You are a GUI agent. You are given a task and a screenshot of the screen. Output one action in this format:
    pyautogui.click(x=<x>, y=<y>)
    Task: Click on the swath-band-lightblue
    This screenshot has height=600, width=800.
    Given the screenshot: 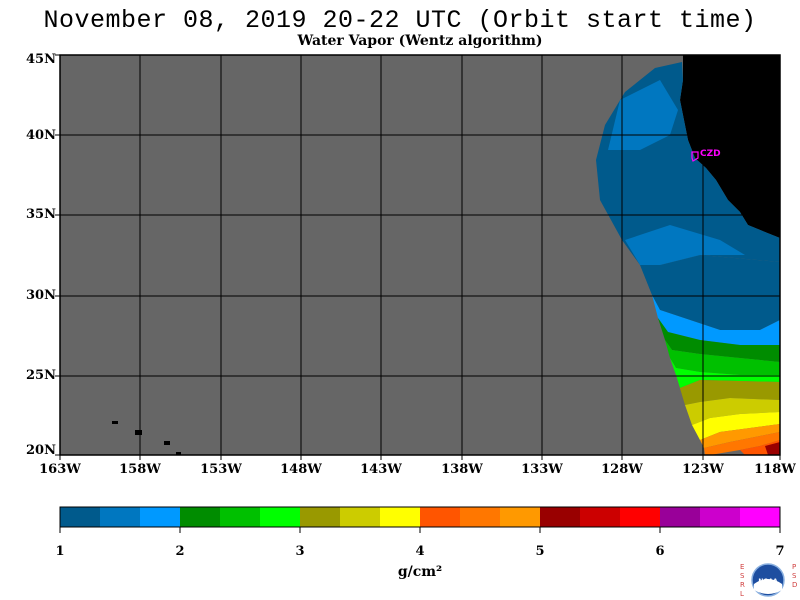 What is the action you would take?
    pyautogui.click(x=716, y=320)
    